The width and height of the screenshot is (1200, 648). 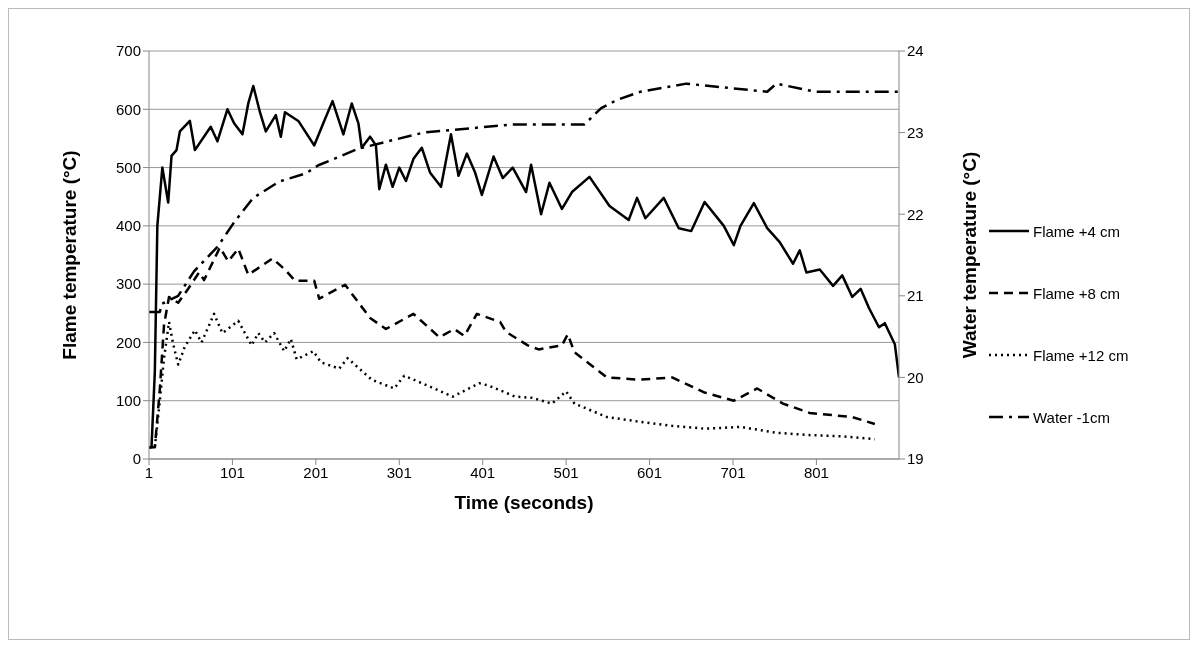 What do you see at coordinates (128, 342) in the screenshot?
I see `y-tick-label: 200` at bounding box center [128, 342].